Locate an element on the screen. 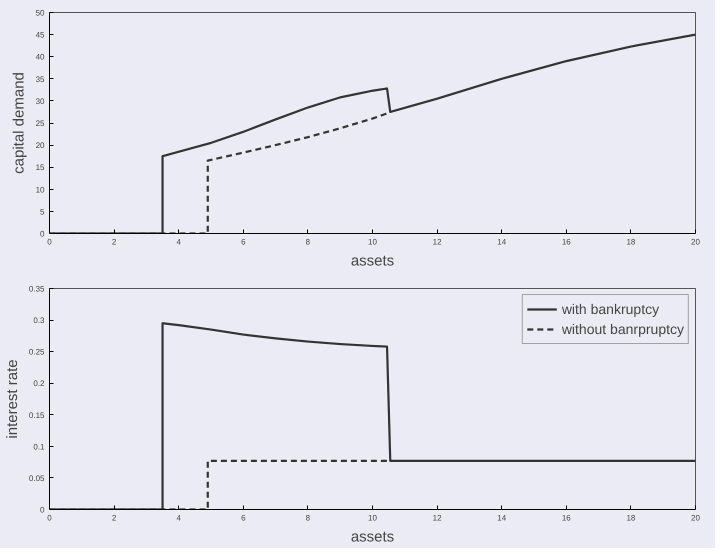  y-tick-label: 50 is located at coordinates (41, 13).